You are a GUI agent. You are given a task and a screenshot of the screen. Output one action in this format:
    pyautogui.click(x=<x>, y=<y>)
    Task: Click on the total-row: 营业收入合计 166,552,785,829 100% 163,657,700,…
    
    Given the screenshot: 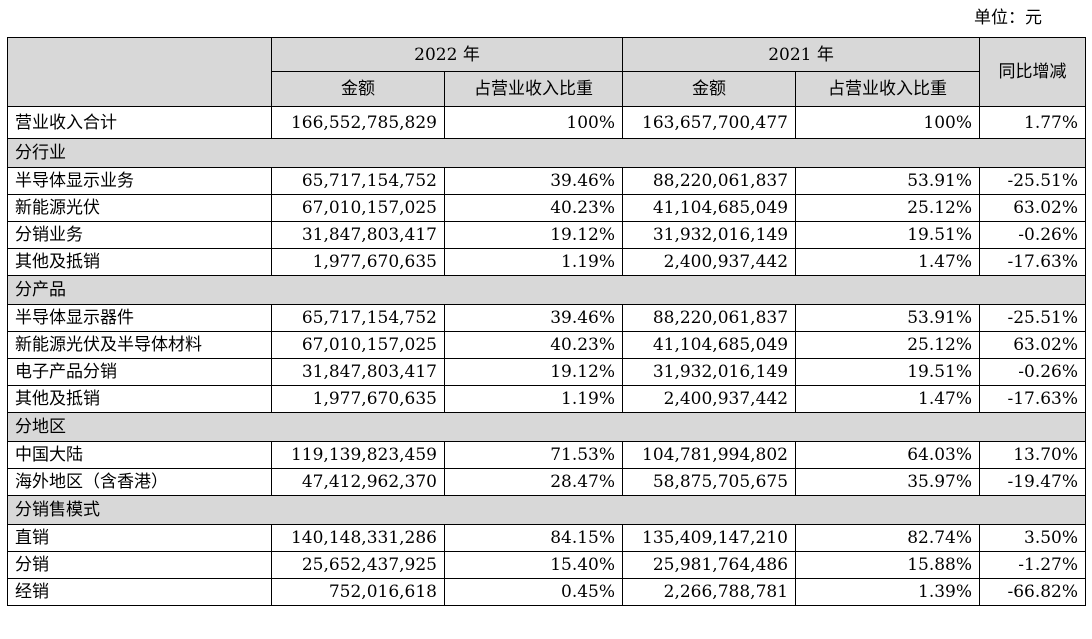 What is the action you would take?
    pyautogui.click(x=547, y=122)
    